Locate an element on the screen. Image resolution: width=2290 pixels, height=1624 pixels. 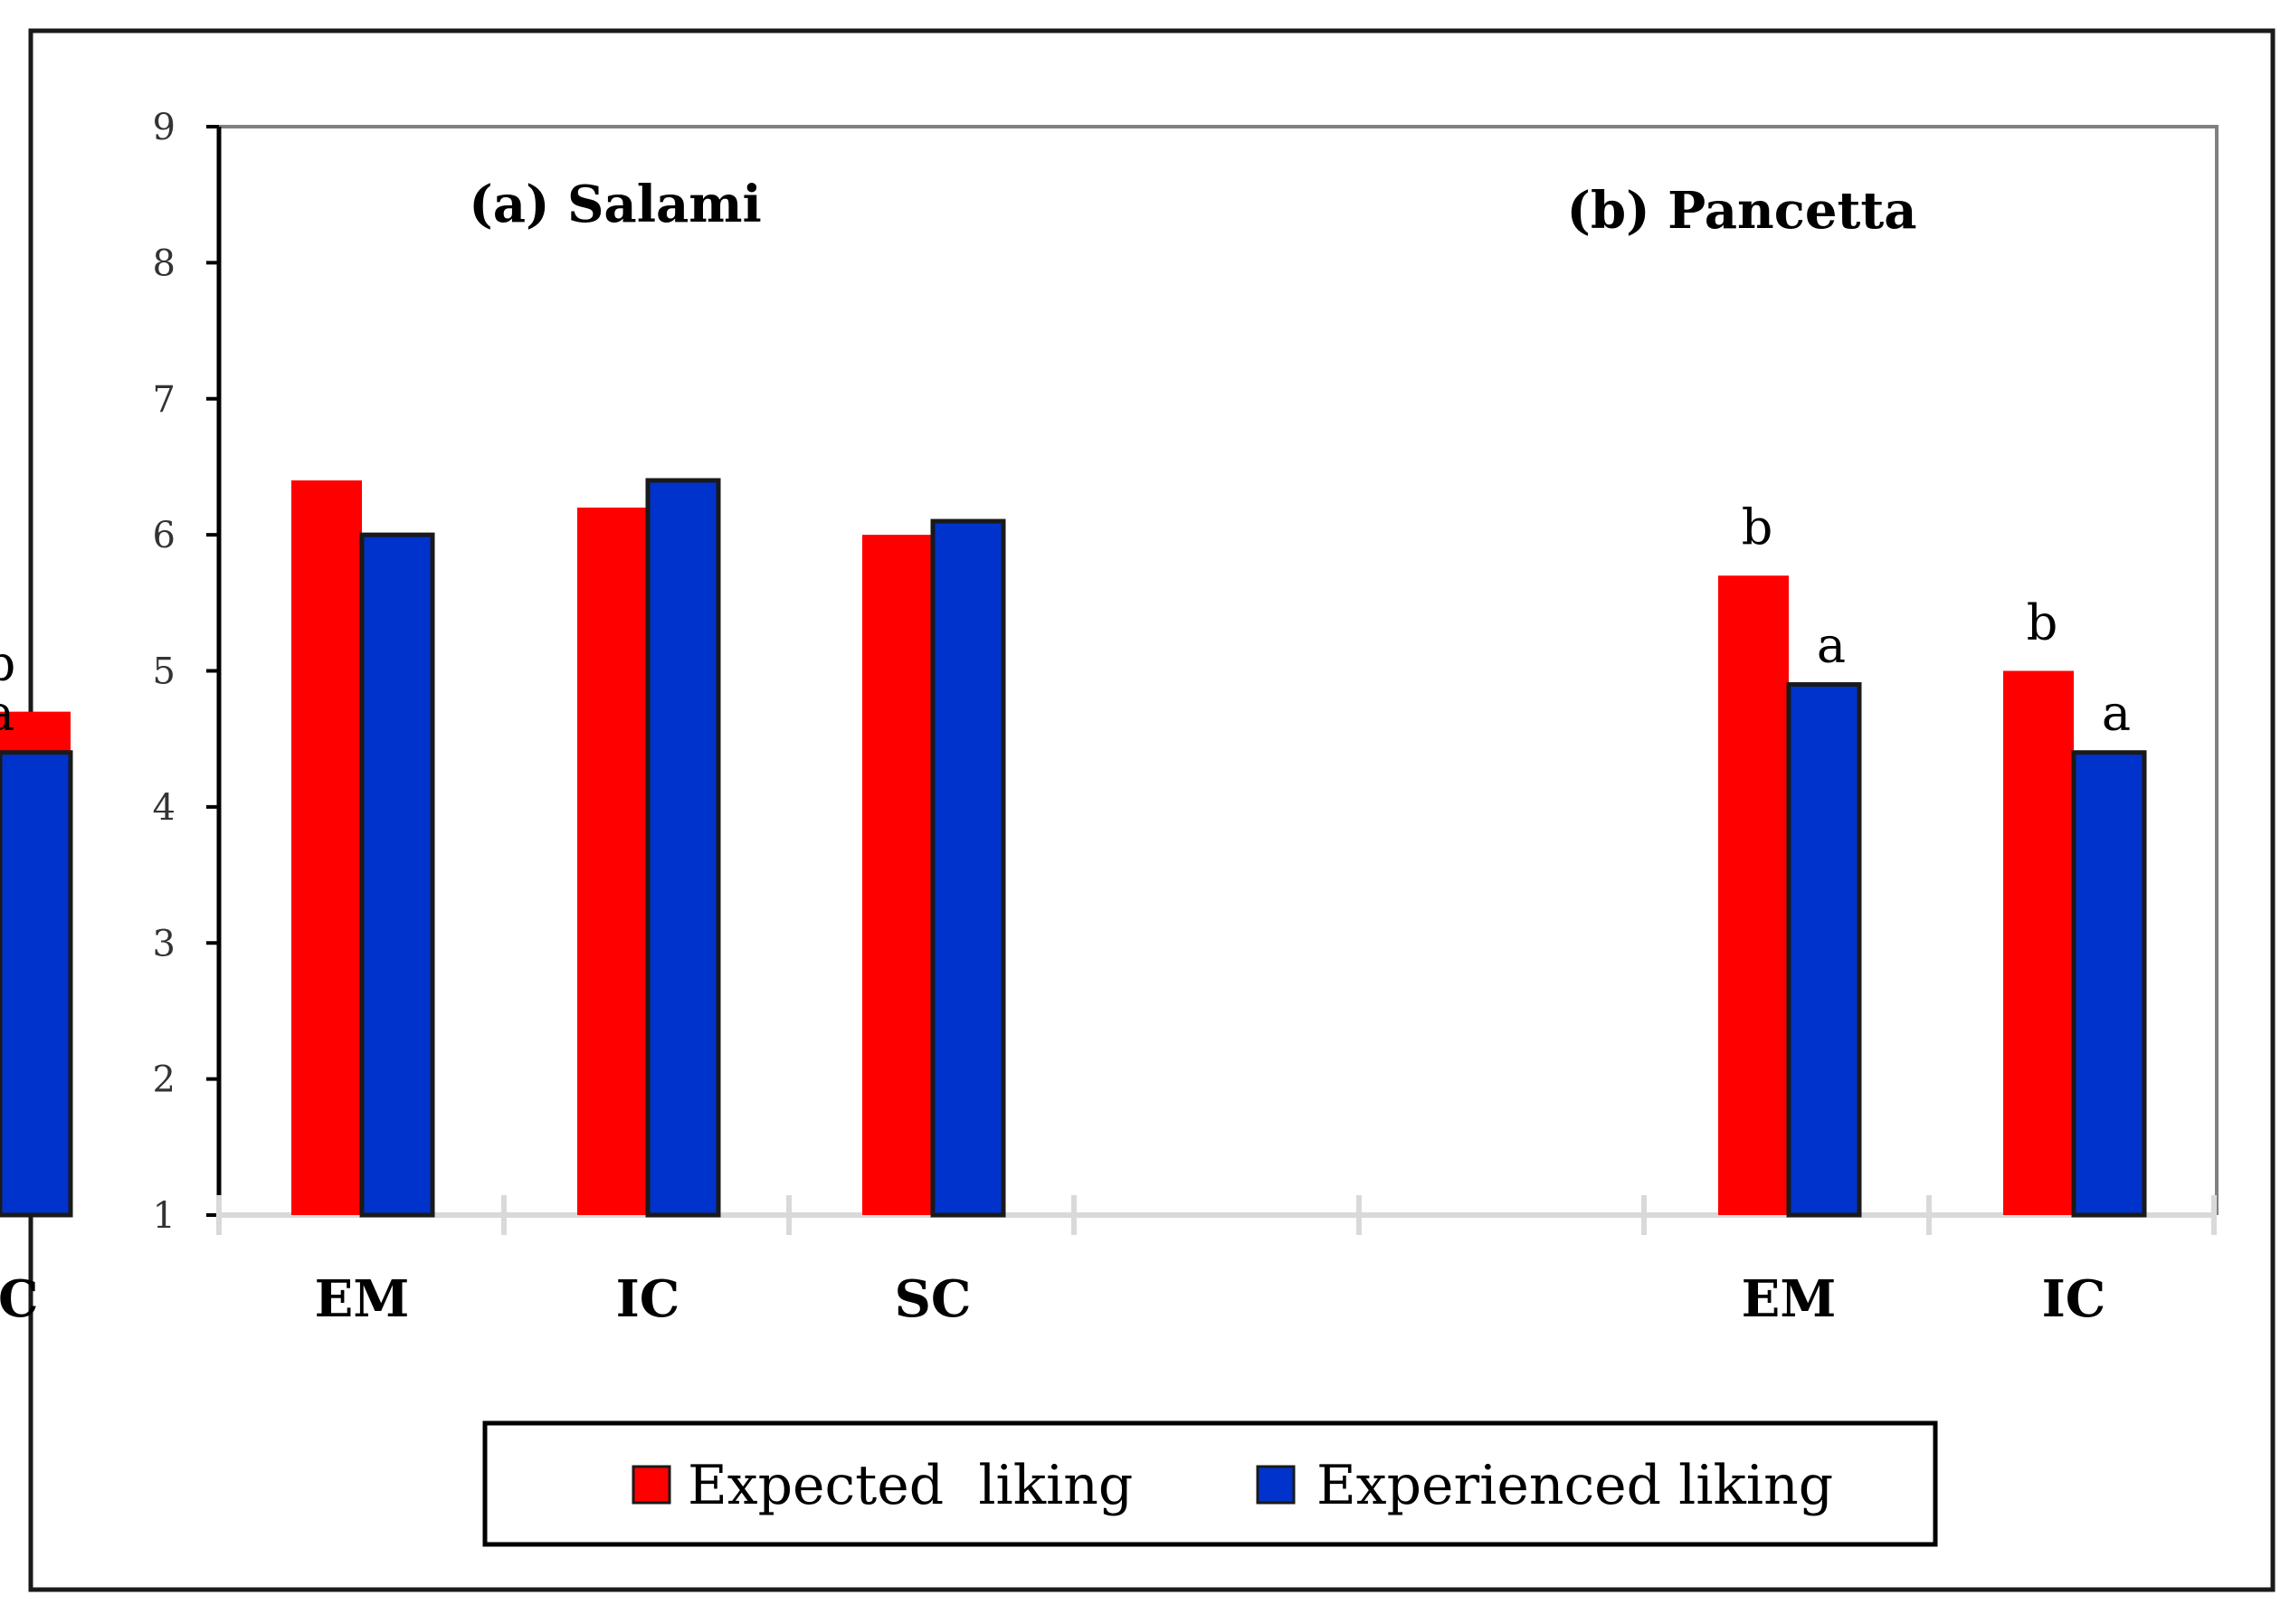
y-tick-label: 6 is located at coordinates (164, 535).